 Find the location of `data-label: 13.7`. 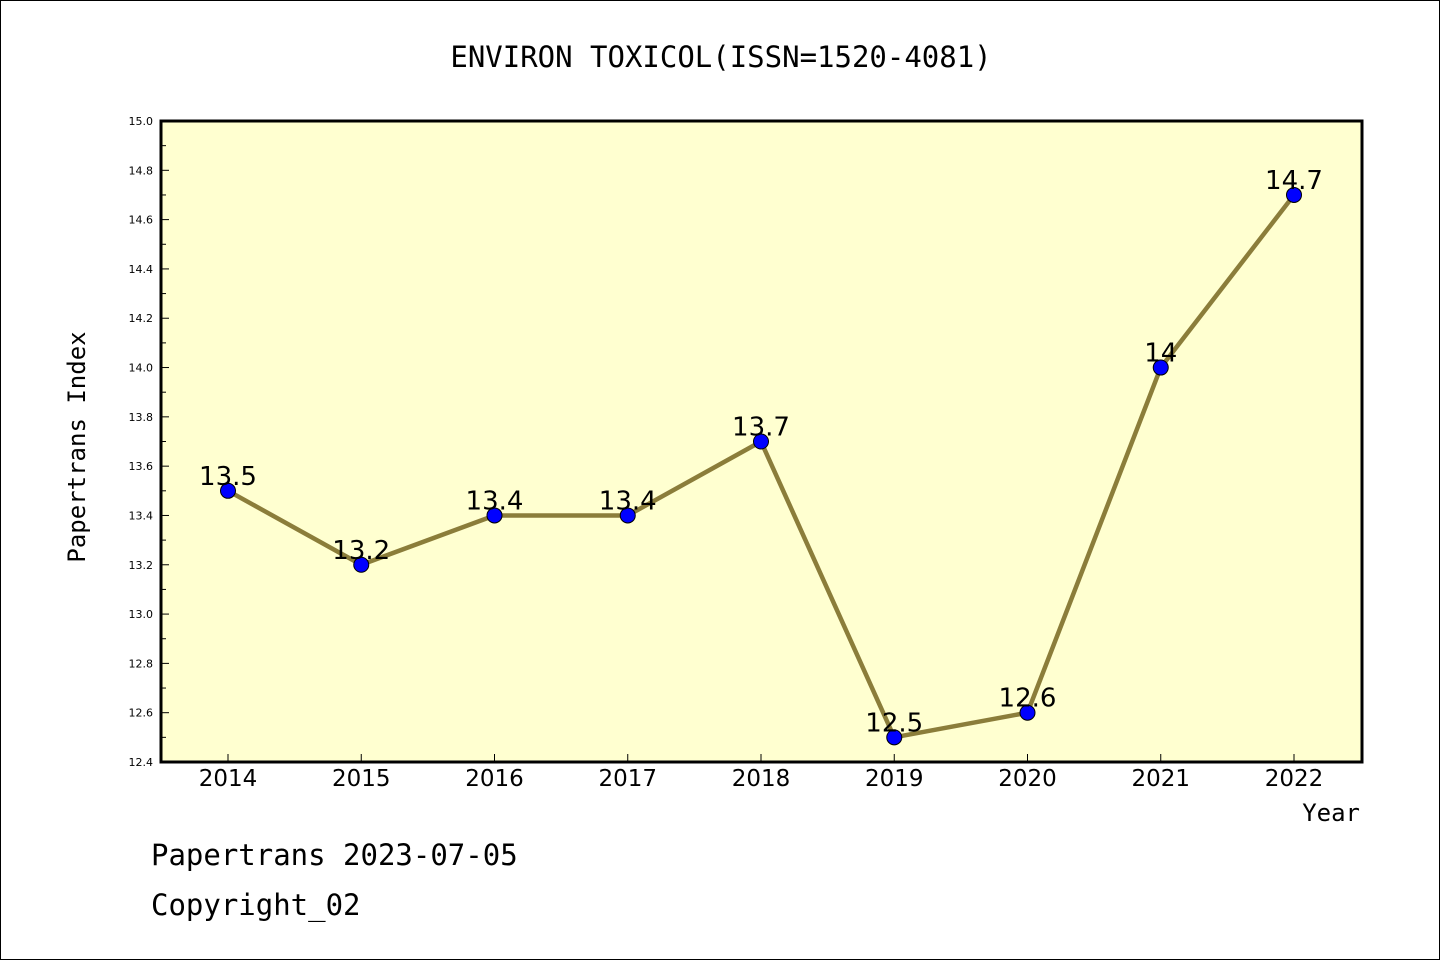

data-label: 13.7 is located at coordinates (761, 428).